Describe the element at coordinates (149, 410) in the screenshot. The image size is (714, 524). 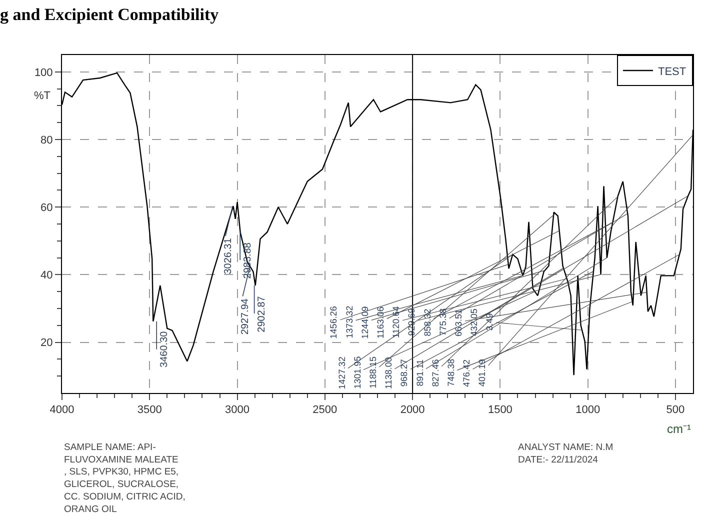
I see `x-tick-label: 3500` at that location.